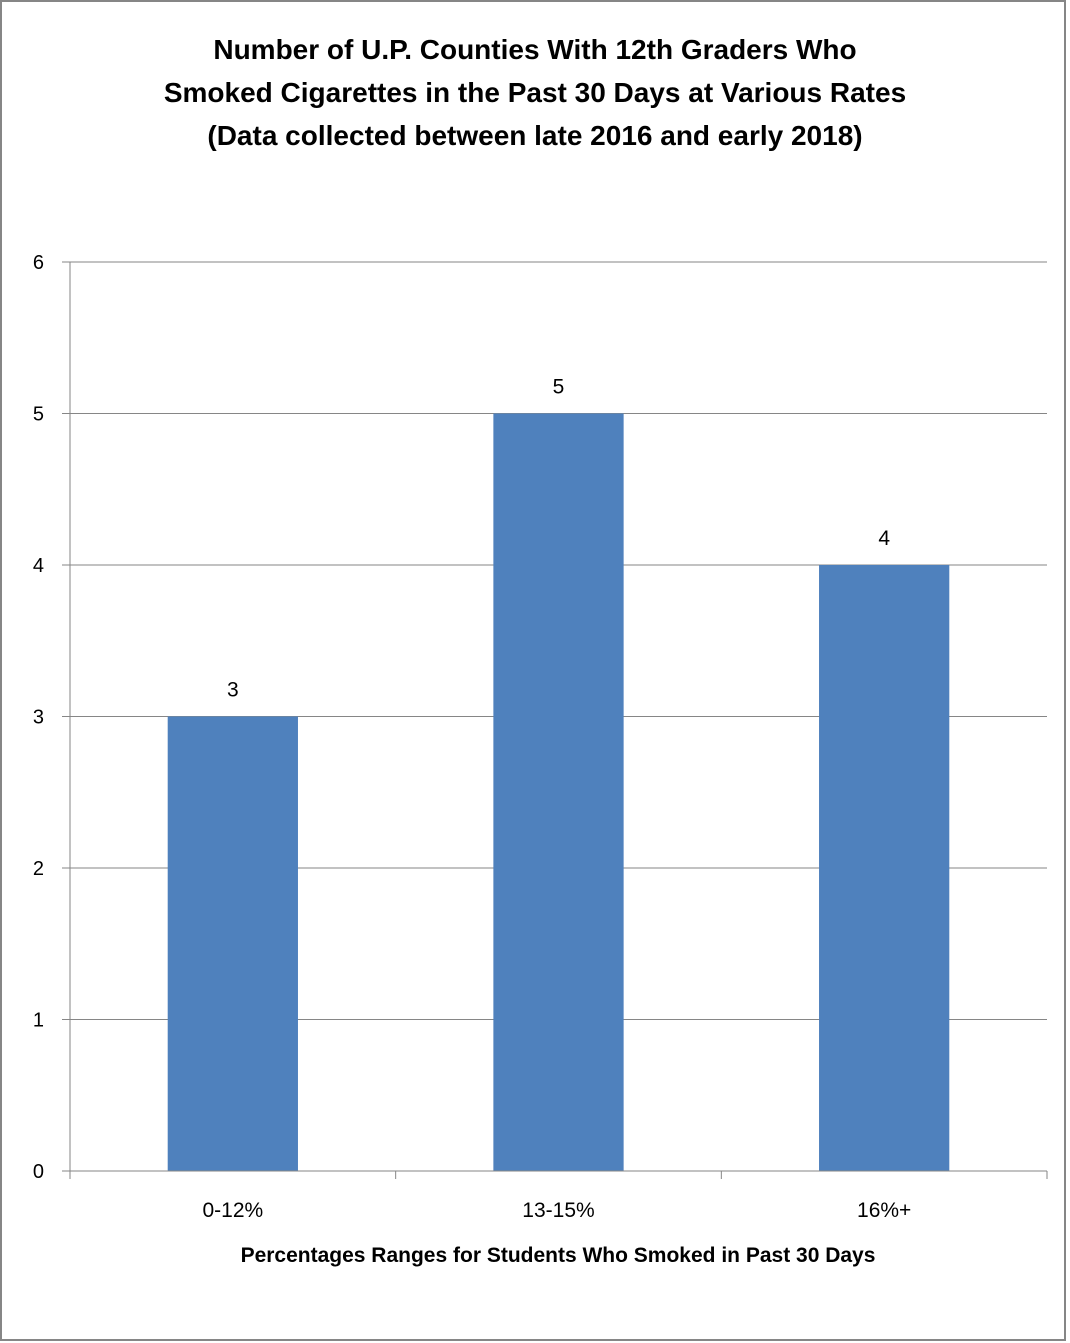 The width and height of the screenshot is (1070, 1343). Describe the element at coordinates (232, 943) in the screenshot. I see `bar-0-12%` at that location.